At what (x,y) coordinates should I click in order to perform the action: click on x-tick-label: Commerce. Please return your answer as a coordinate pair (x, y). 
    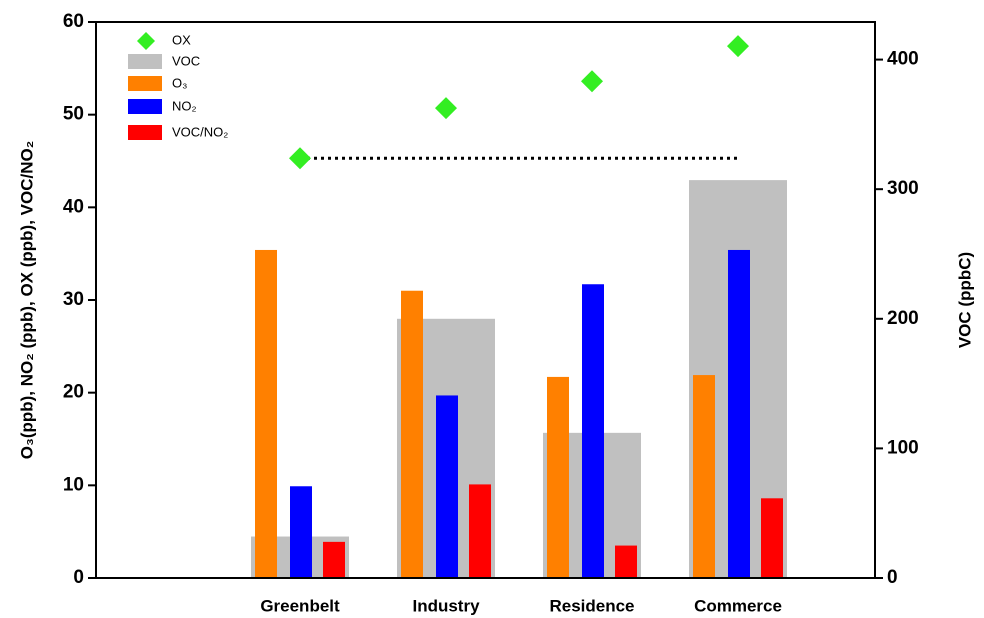
    Looking at the image, I should click on (738, 605).